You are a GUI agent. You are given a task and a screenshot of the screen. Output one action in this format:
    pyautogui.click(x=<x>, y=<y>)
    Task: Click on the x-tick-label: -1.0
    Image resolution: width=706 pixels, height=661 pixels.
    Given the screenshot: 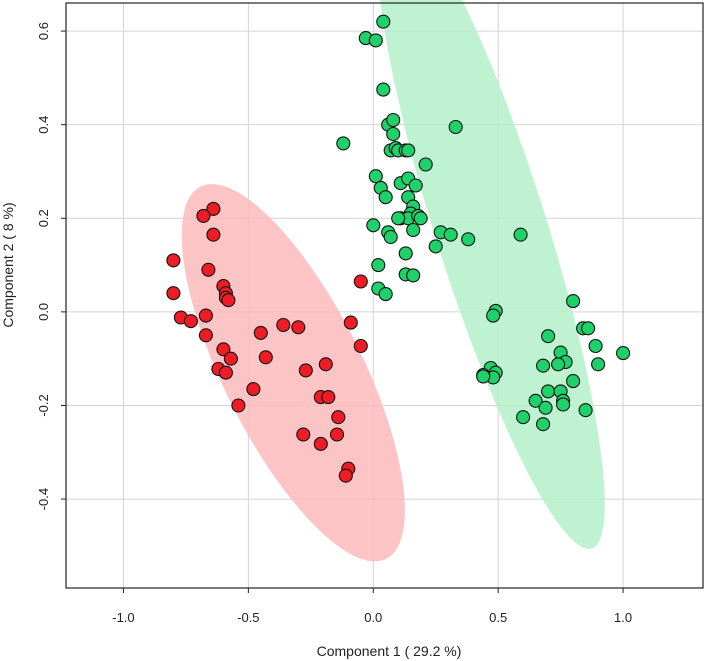 What is the action you would take?
    pyautogui.click(x=123, y=617)
    